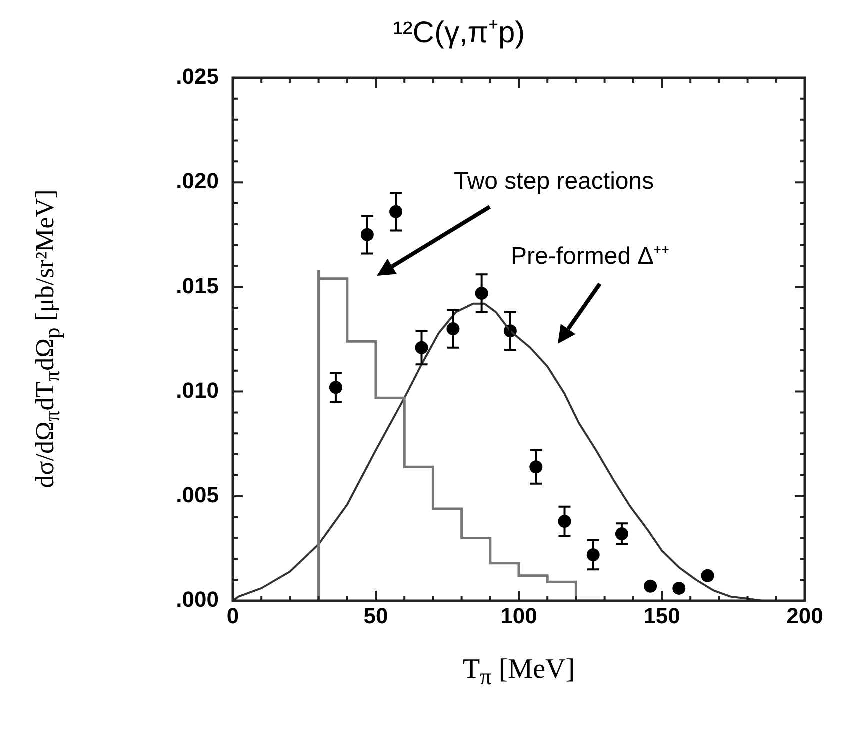 This screenshot has width=843, height=747. I want to click on chart-title: ¹²C(γ,π⁺p), so click(459, 33).